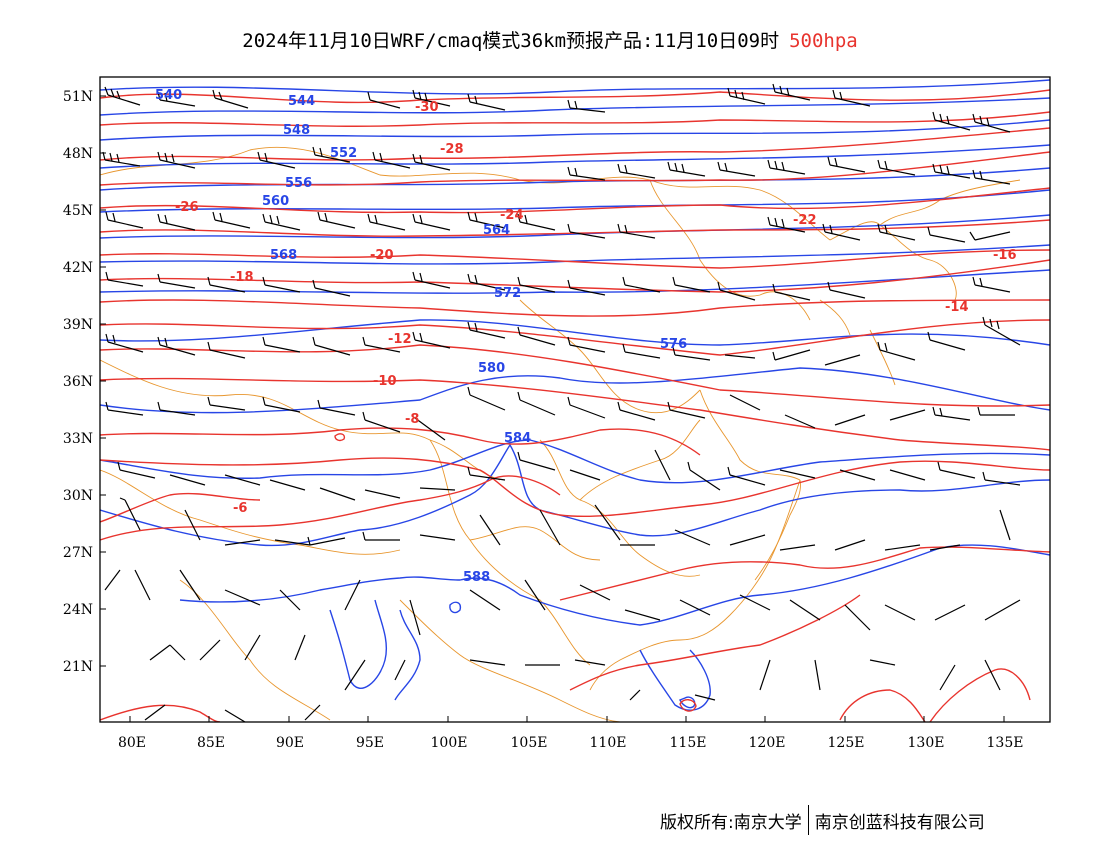 This screenshot has height=850, width=1100. What do you see at coordinates (242, 277) in the screenshot?
I see `temperature-label: -18` at bounding box center [242, 277].